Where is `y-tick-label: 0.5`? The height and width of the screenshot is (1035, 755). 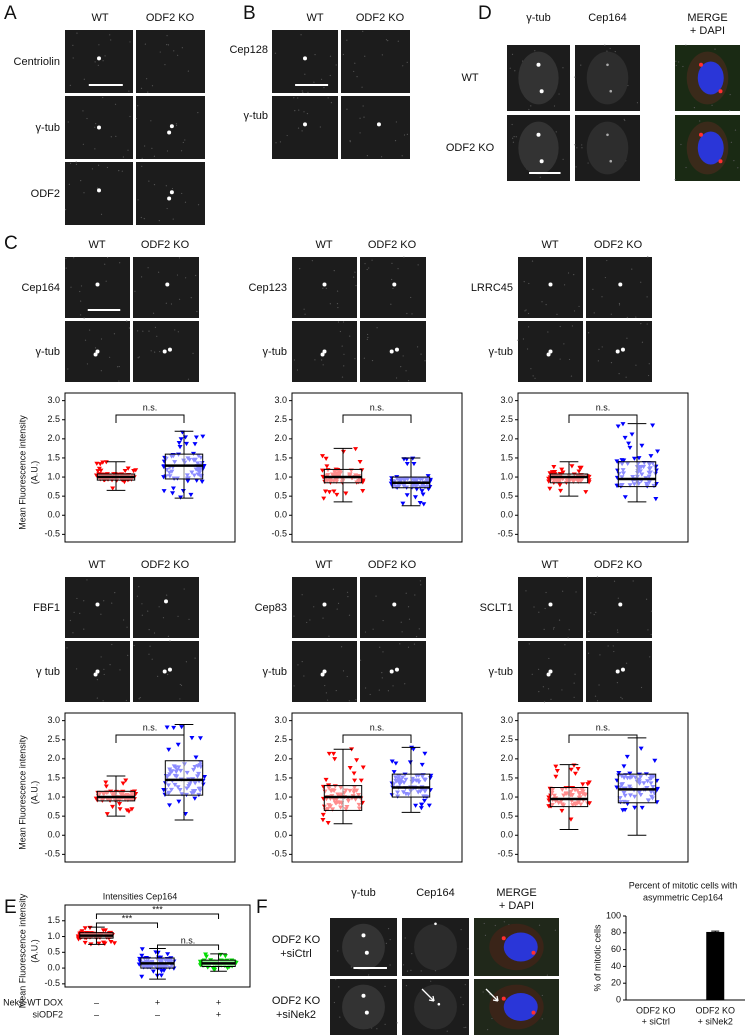
y-tick-label: 0.5 is located at coordinates (280, 496).